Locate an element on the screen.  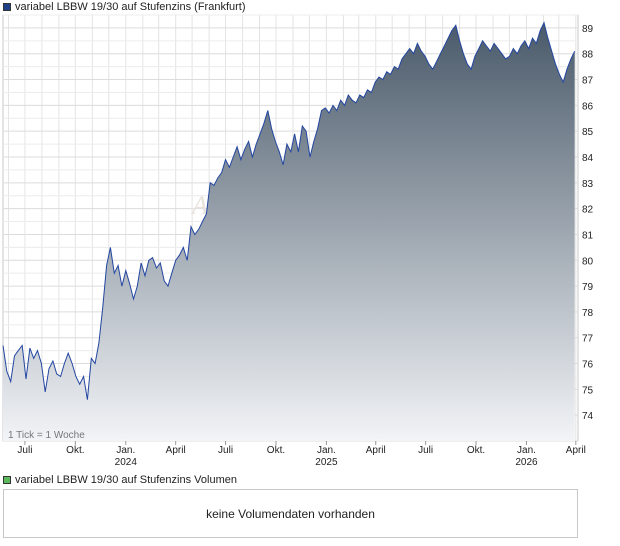
price-legend-swatch is located at coordinates (7, 7).